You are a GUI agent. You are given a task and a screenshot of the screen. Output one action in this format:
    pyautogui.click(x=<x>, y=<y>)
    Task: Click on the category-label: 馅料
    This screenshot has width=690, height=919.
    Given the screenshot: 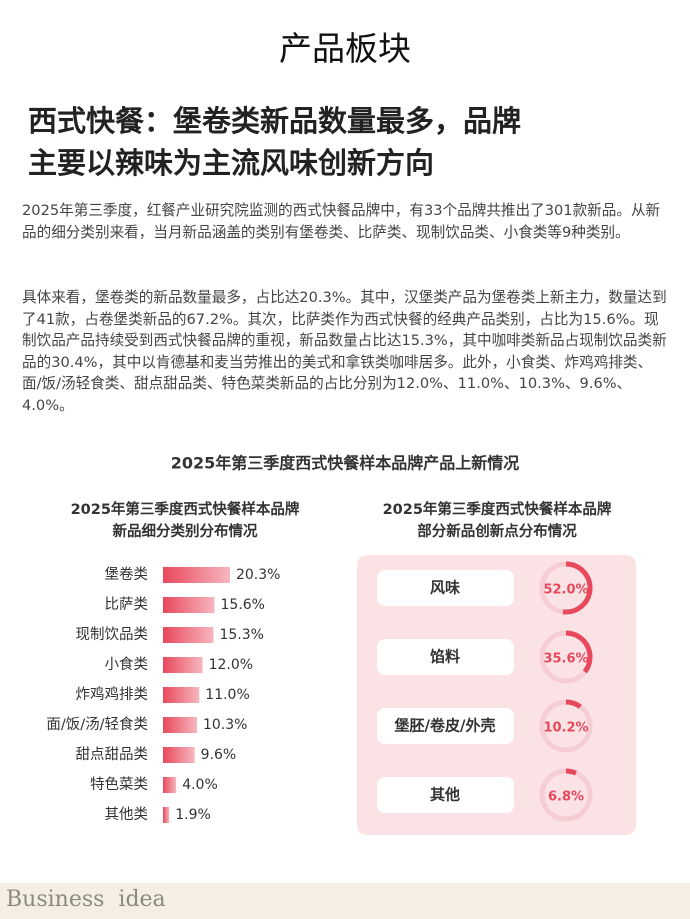 What is the action you would take?
    pyautogui.click(x=445, y=657)
    